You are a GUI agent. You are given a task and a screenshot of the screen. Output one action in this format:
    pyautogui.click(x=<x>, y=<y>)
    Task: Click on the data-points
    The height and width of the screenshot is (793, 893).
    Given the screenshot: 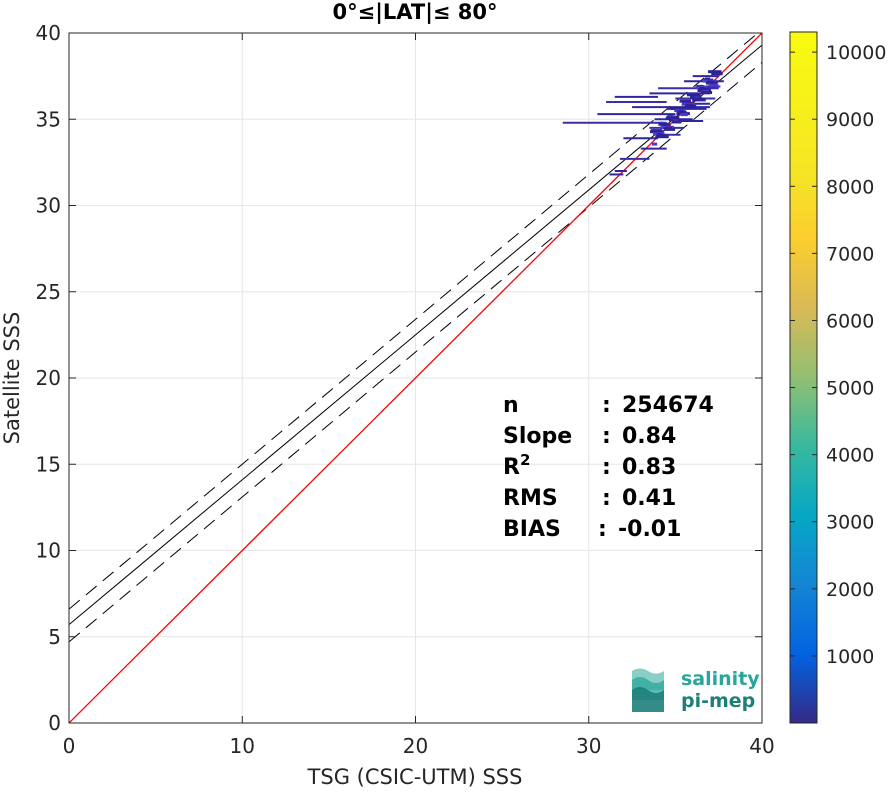 What is the action you would take?
    pyautogui.click(x=643, y=123)
    